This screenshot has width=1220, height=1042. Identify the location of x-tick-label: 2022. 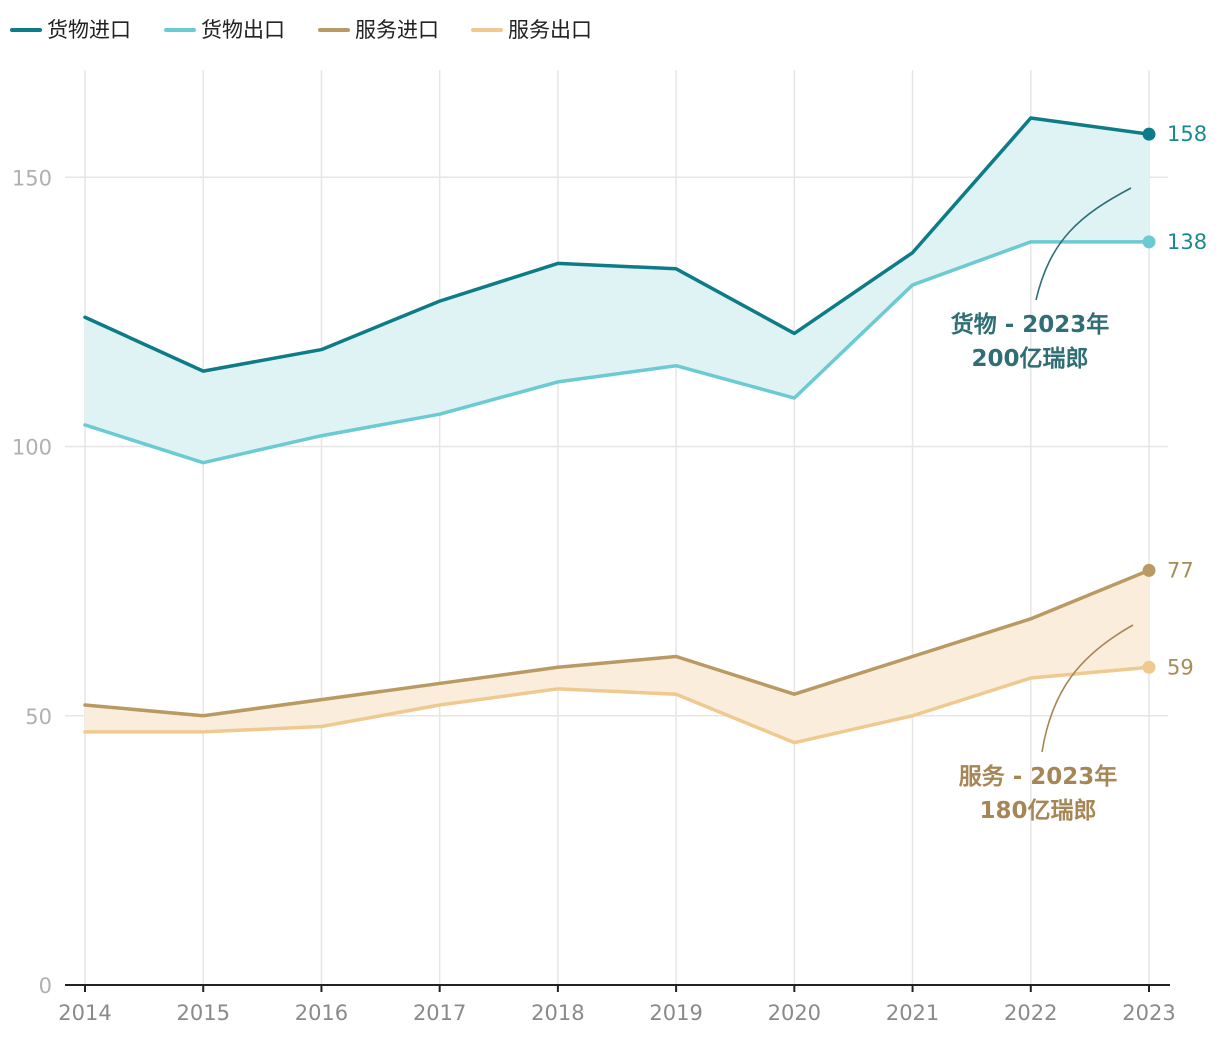
(1030, 1013).